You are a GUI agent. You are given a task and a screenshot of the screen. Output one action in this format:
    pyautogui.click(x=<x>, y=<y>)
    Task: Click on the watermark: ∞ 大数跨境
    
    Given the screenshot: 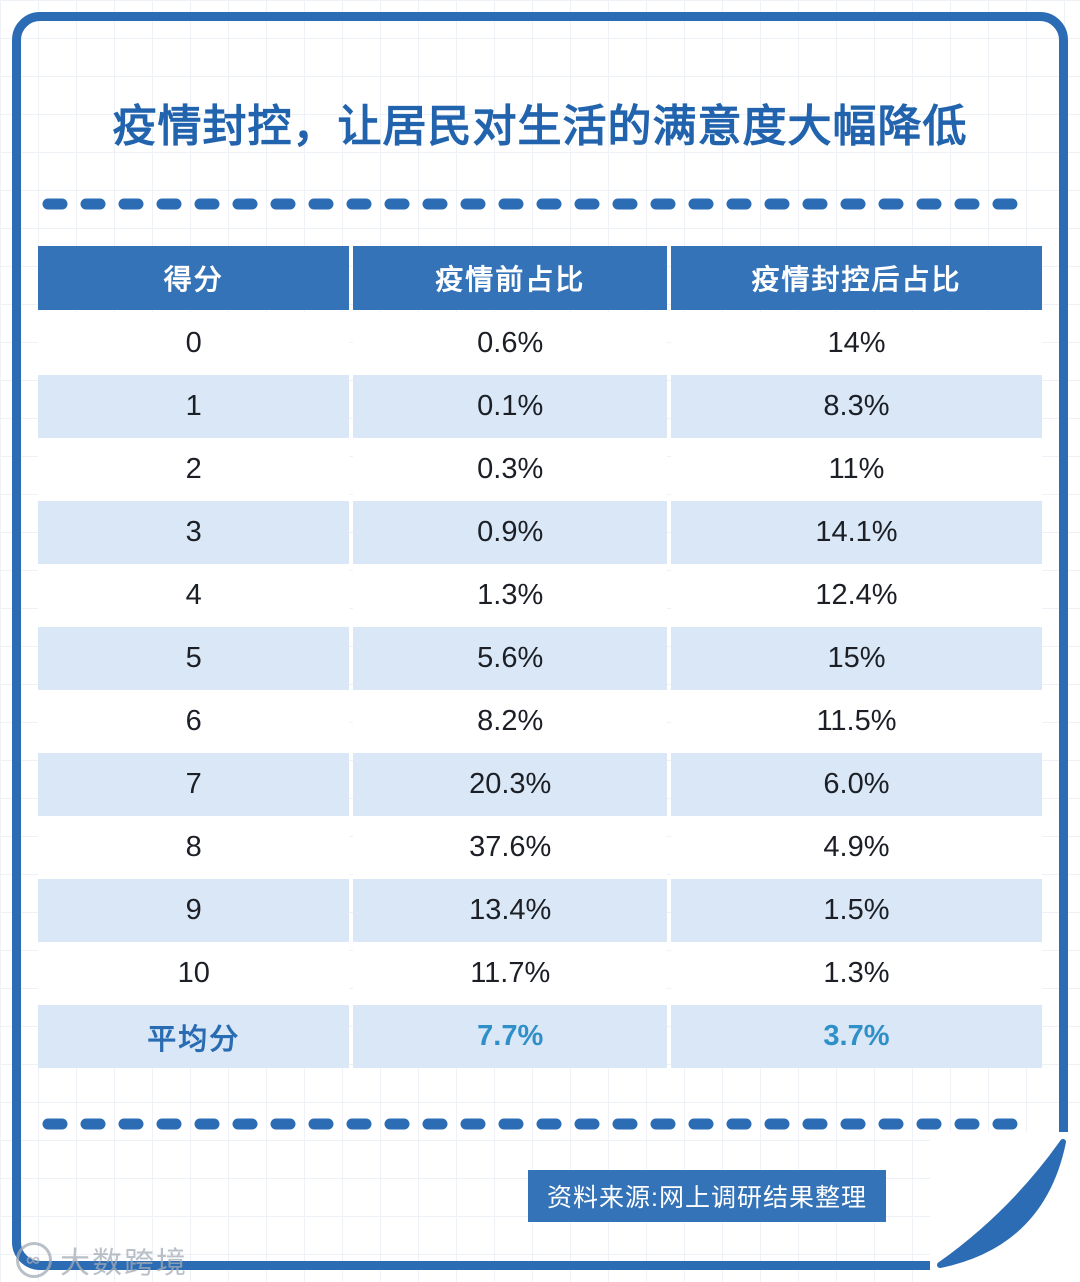 What is the action you would take?
    pyautogui.click(x=102, y=1260)
    